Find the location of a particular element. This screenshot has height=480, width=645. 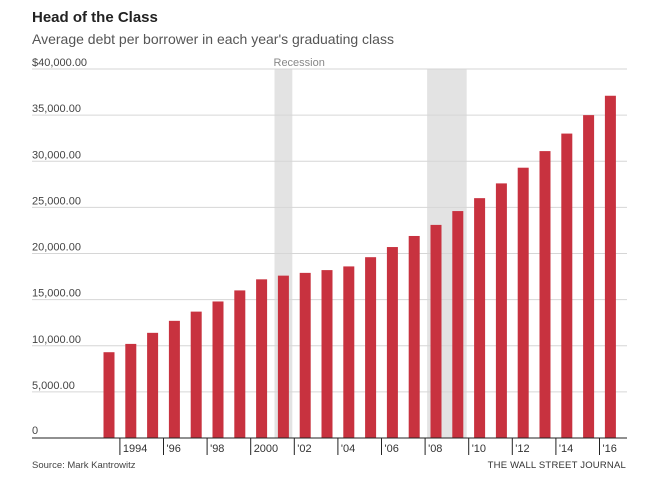

publisher-credit: THE WALL STREET JOURNAL is located at coordinates (556, 465).